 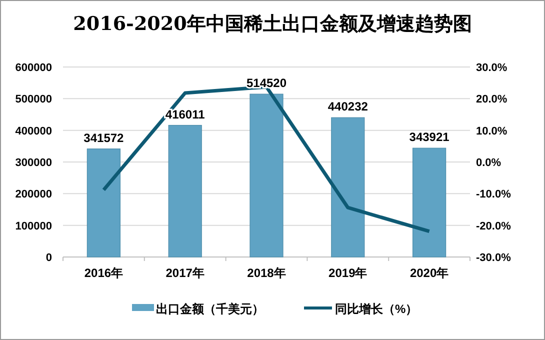 What do you see at coordinates (348, 107) in the screenshot?
I see `data-label: 440232` at bounding box center [348, 107].